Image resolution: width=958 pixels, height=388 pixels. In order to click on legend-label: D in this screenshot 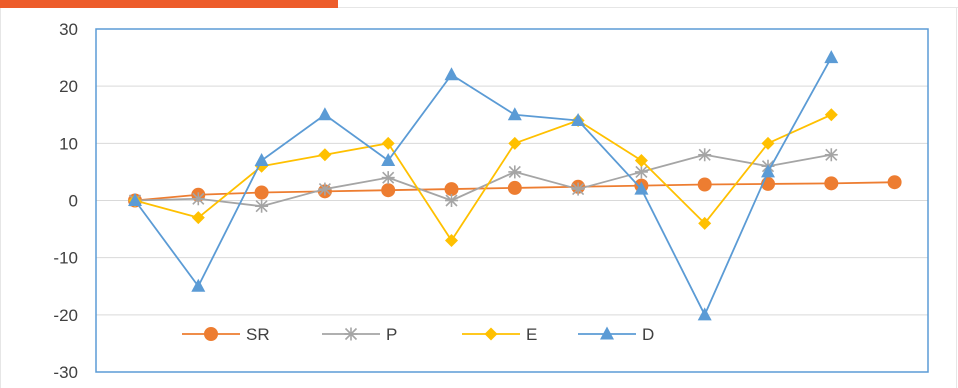, I will do `click(648, 334)`.